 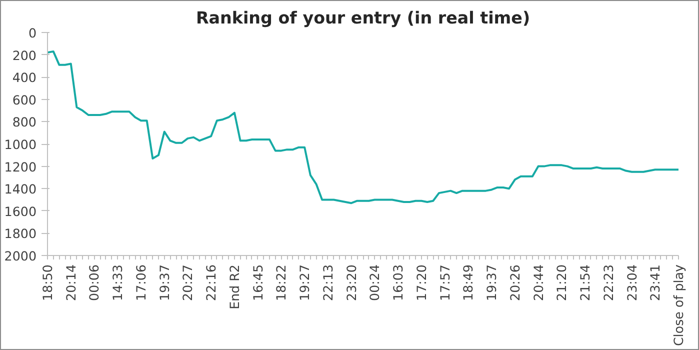 I want to click on x-tick-label: End R2, so click(x=234, y=287).